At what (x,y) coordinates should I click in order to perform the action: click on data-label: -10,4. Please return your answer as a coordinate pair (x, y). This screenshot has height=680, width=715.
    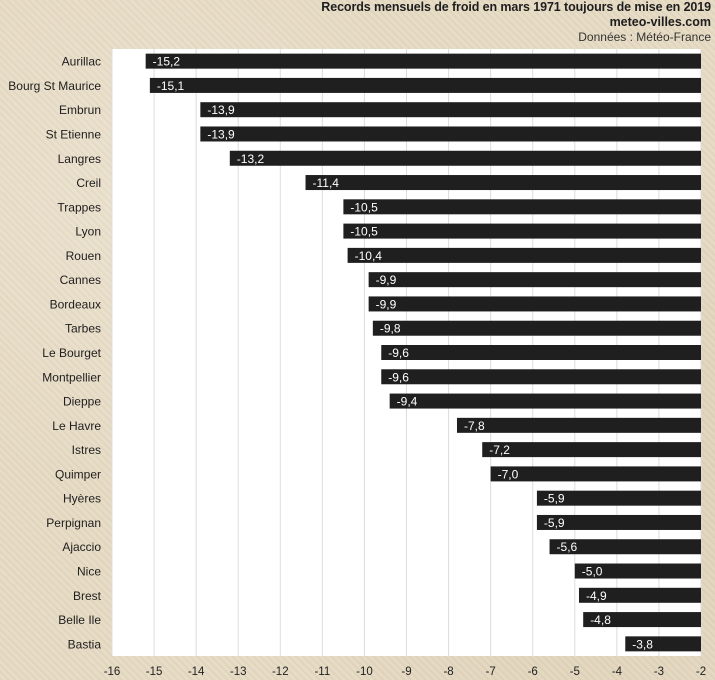
    Looking at the image, I should click on (369, 256).